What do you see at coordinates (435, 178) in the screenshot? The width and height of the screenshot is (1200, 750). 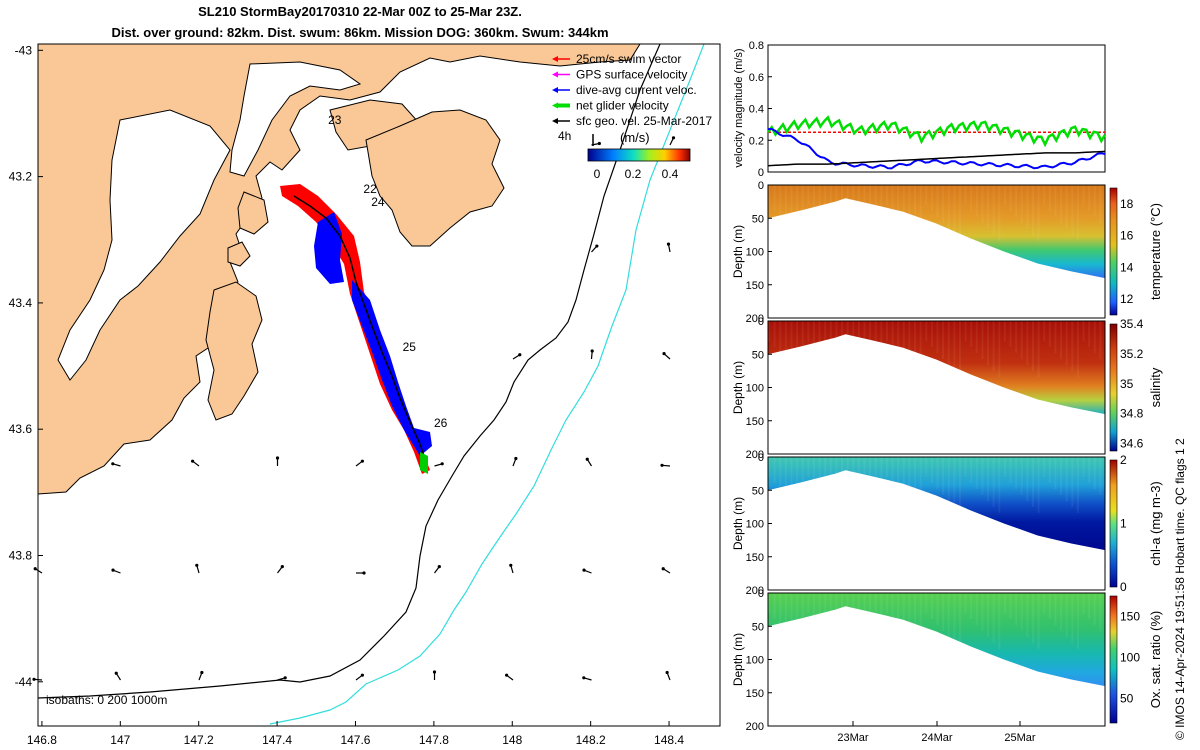 I see `tasman-peninsula-east` at bounding box center [435, 178].